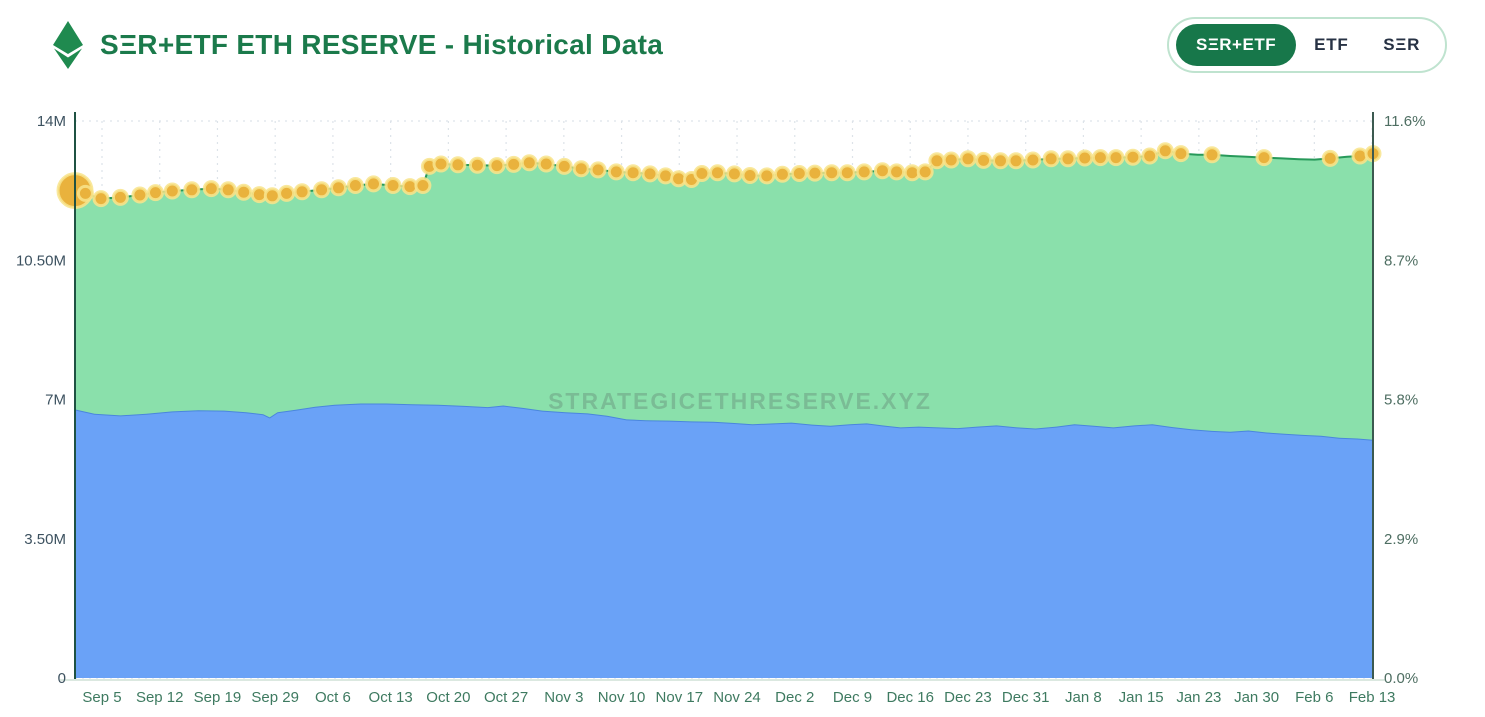 The height and width of the screenshot is (717, 1485). Describe the element at coordinates (41, 260) in the screenshot. I see `y-axis-label-left: 10.50M` at that location.